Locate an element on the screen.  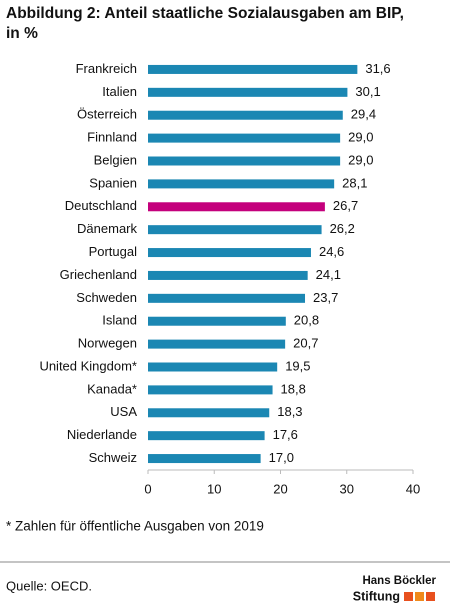
y-tick-label: Deutschland is located at coordinates (101, 205).